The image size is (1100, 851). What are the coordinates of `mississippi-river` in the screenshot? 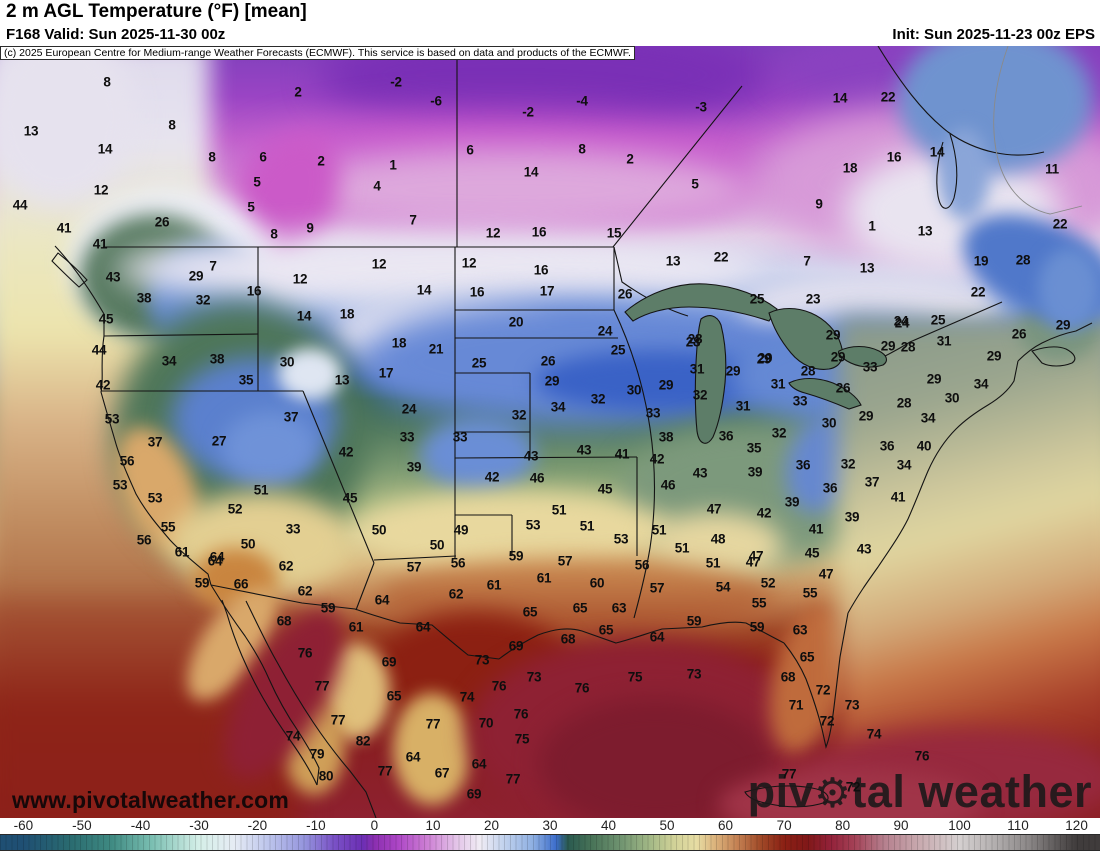 It's located at (634, 464).